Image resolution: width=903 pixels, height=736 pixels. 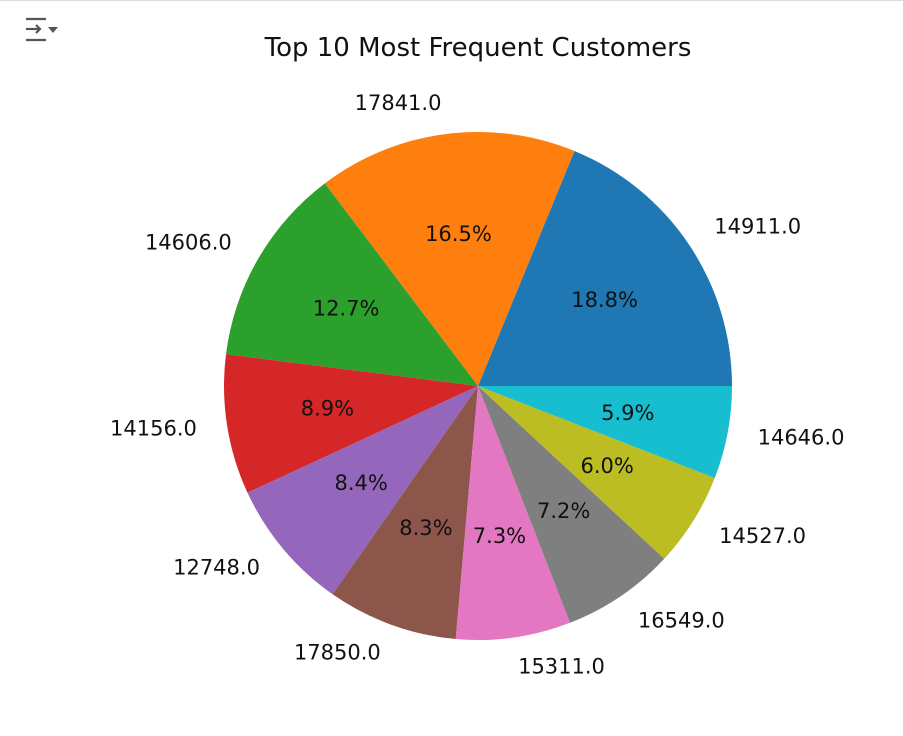 What do you see at coordinates (153, 429) in the screenshot?
I see `slice-label: 14156.0` at bounding box center [153, 429].